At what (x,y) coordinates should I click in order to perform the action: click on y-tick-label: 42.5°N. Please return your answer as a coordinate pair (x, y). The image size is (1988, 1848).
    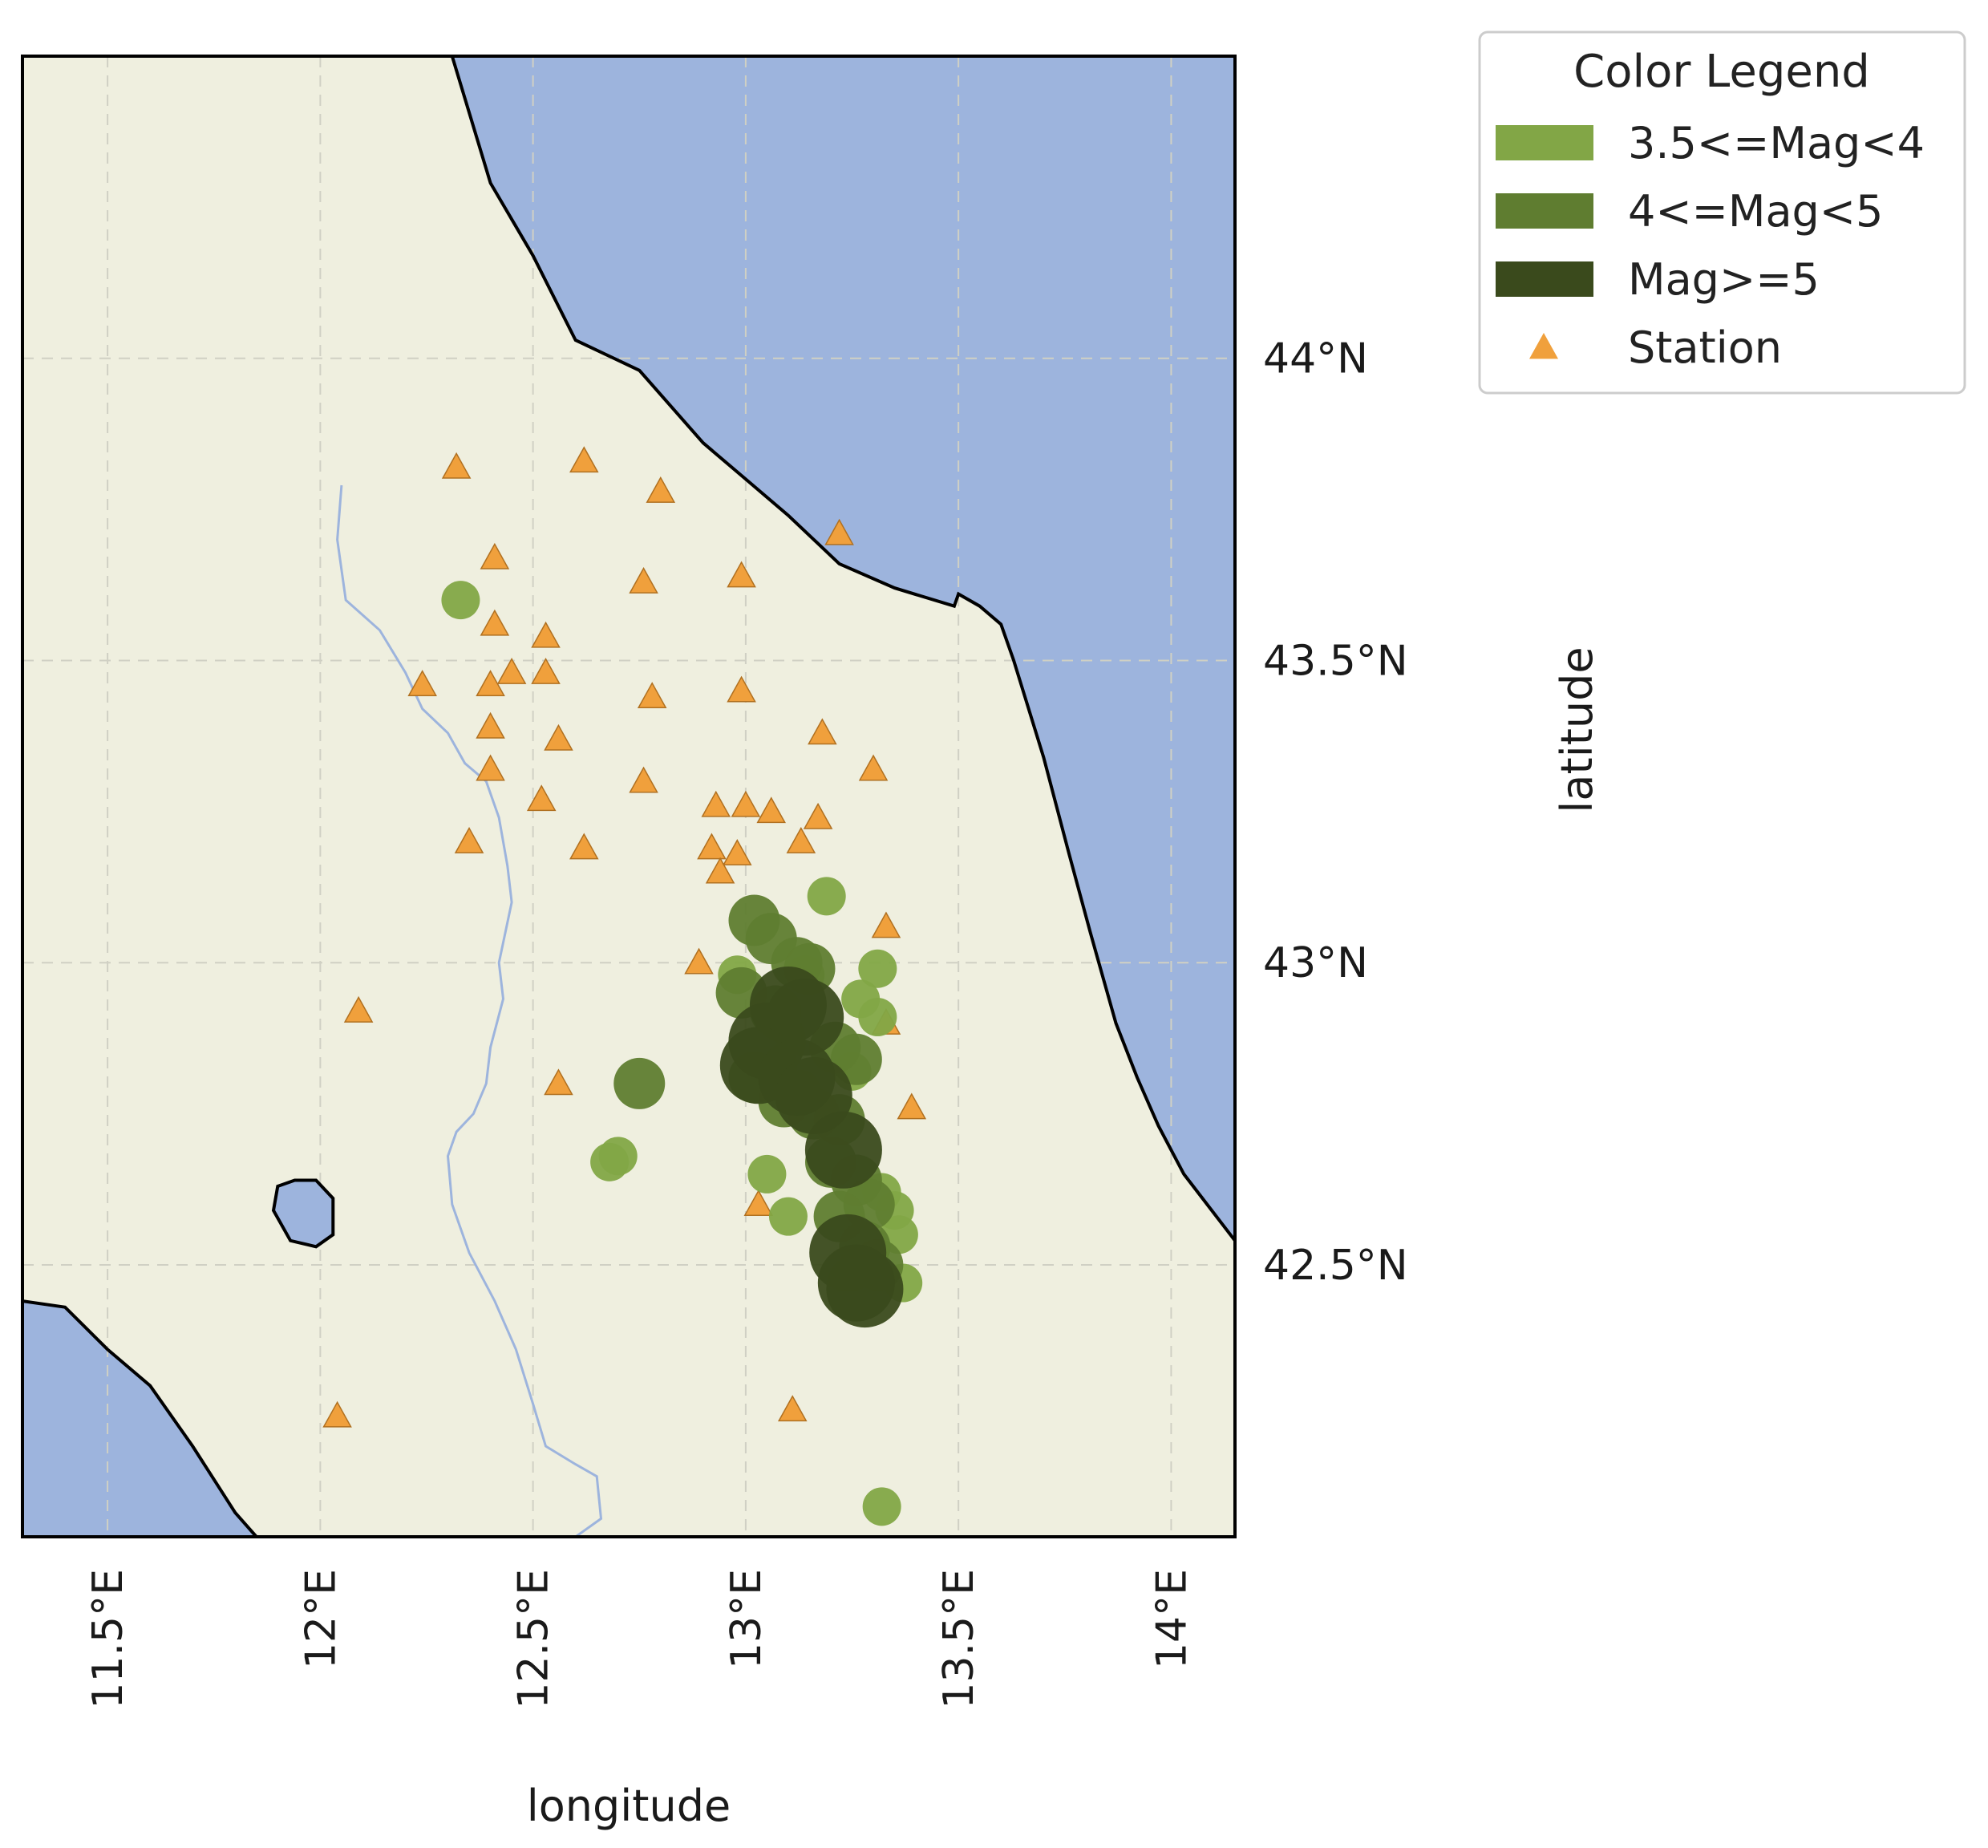
    Looking at the image, I should click on (1335, 1266).